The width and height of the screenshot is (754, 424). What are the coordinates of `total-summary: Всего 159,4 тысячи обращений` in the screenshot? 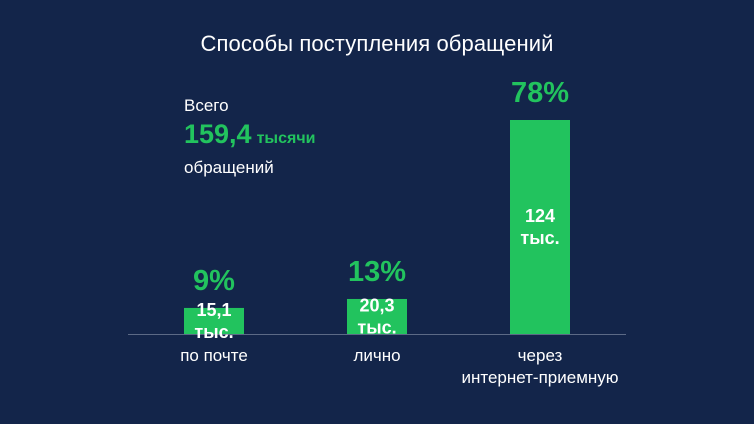 It's located at (249, 137).